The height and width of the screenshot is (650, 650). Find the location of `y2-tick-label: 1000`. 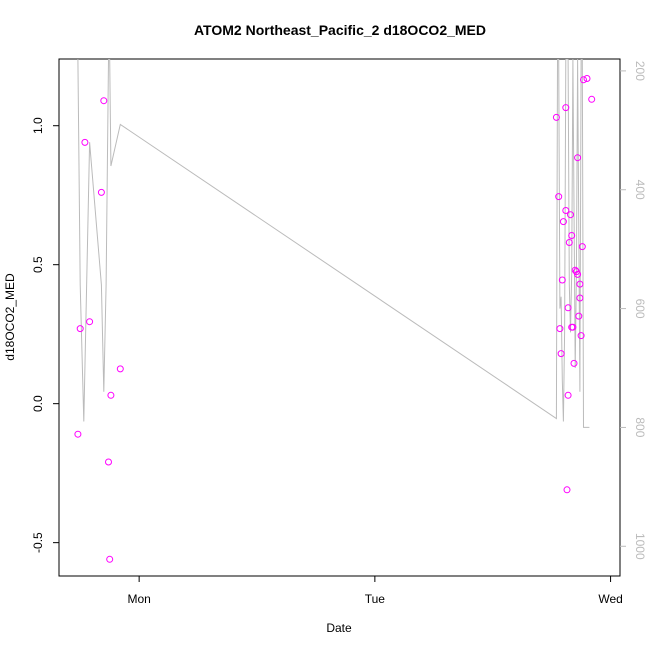

y2-tick-label: 1000 is located at coordinates (640, 546).